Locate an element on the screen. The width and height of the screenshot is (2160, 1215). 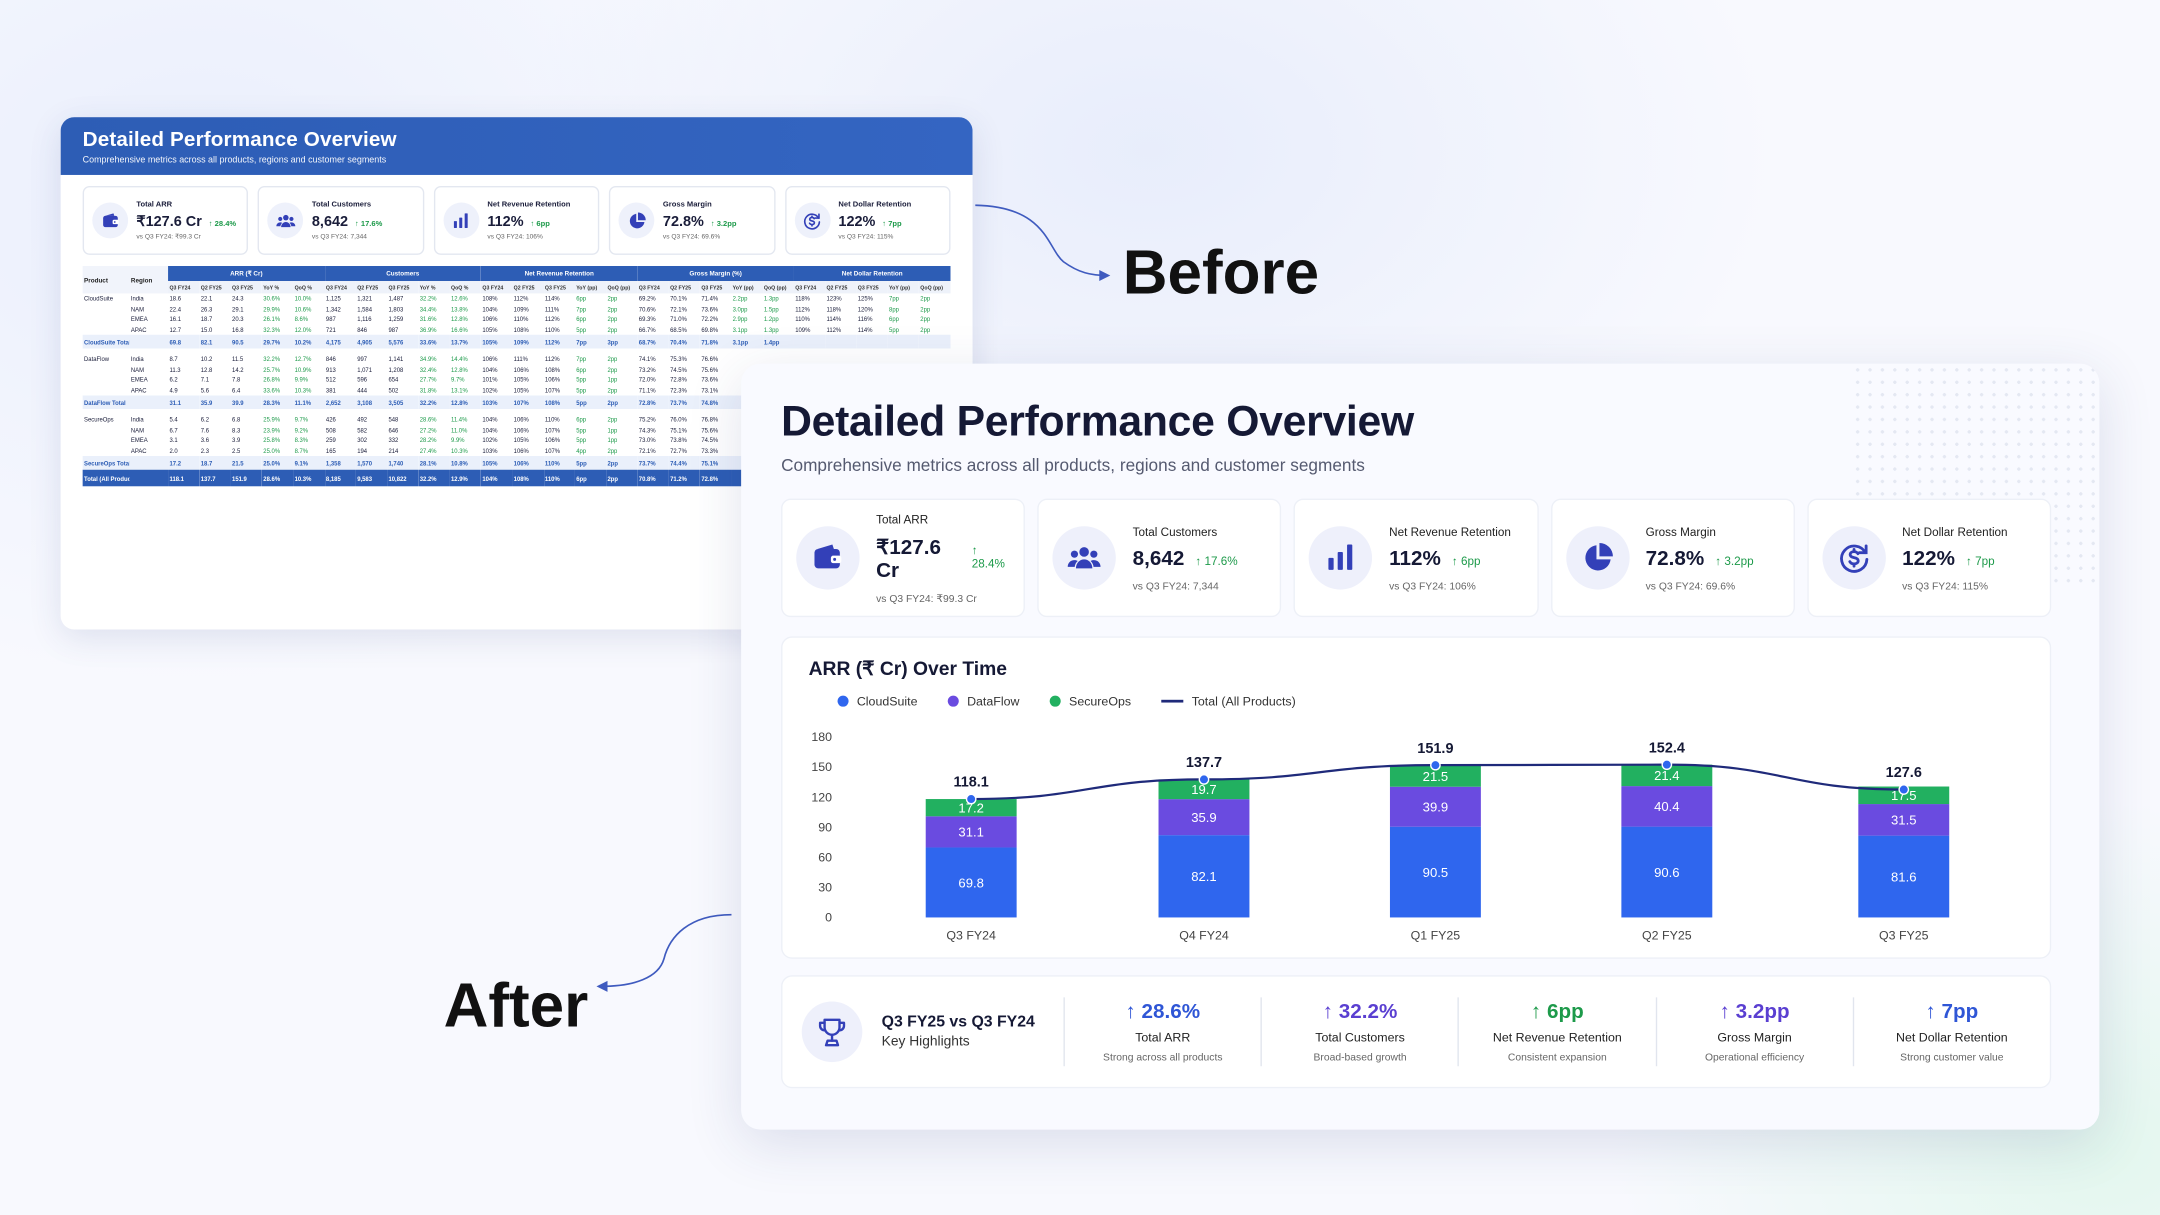
table-cell: 12.9% is located at coordinates (465, 478).